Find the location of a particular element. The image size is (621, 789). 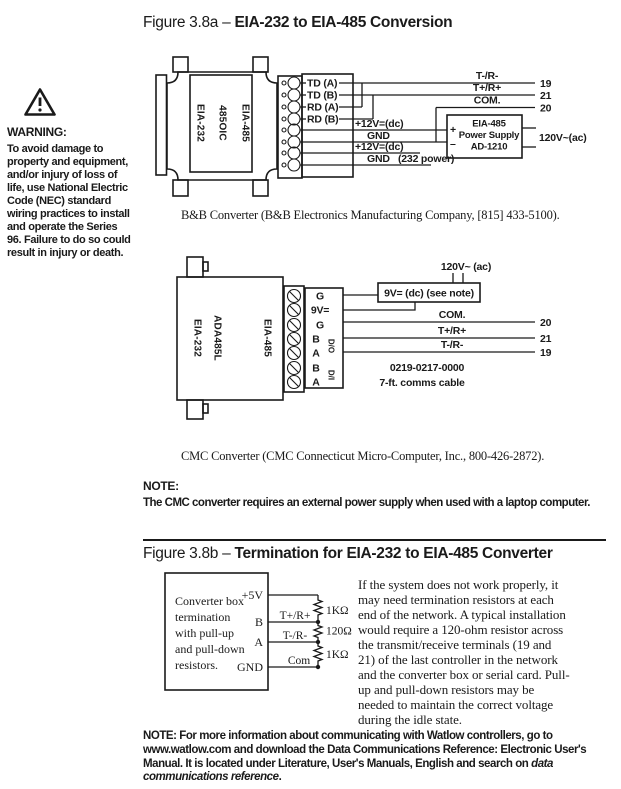

converter-termination-box is located at coordinates (216, 631).